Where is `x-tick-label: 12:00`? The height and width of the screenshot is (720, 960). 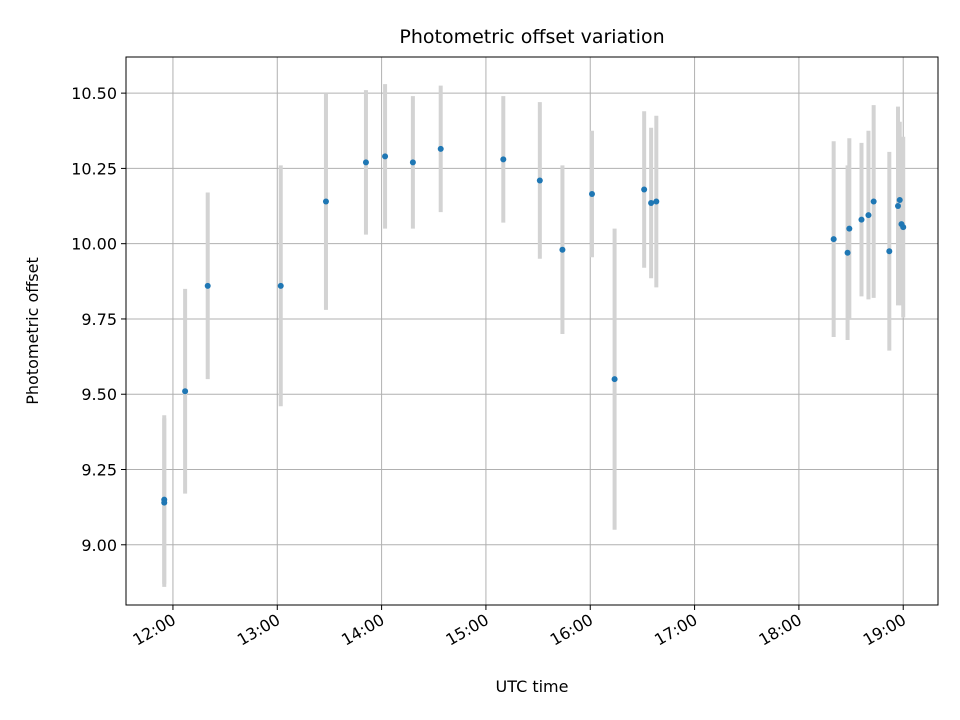
x-tick-label: 12:00 is located at coordinates (154, 630).